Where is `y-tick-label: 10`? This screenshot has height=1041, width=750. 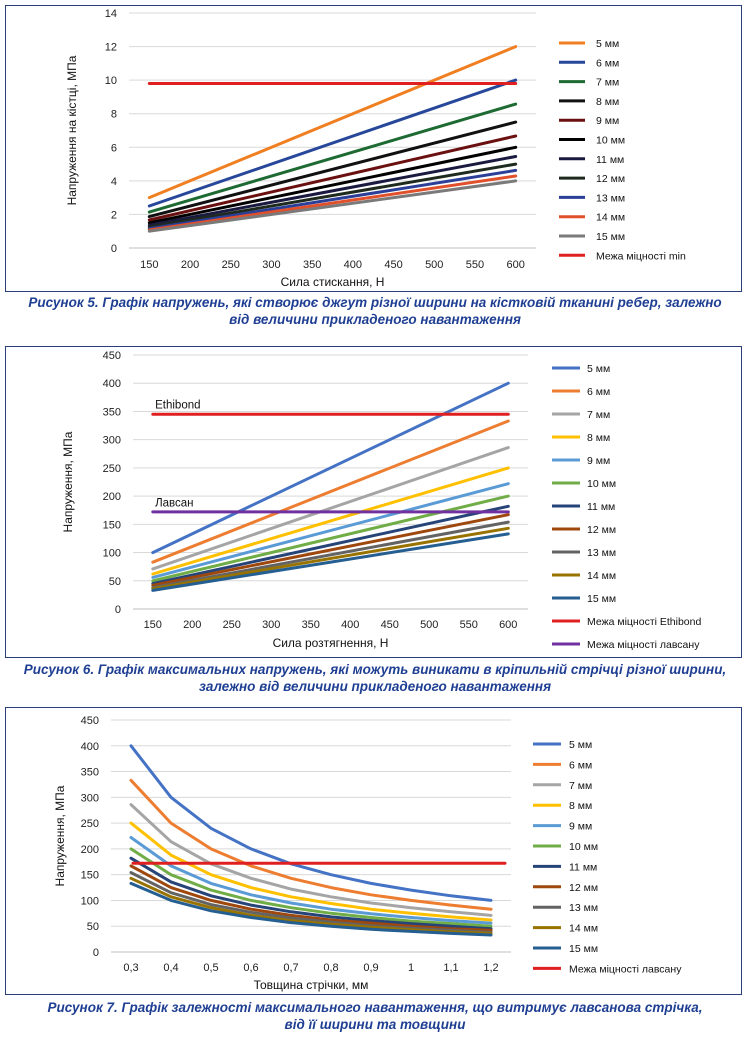 y-tick-label: 10 is located at coordinates (111, 81).